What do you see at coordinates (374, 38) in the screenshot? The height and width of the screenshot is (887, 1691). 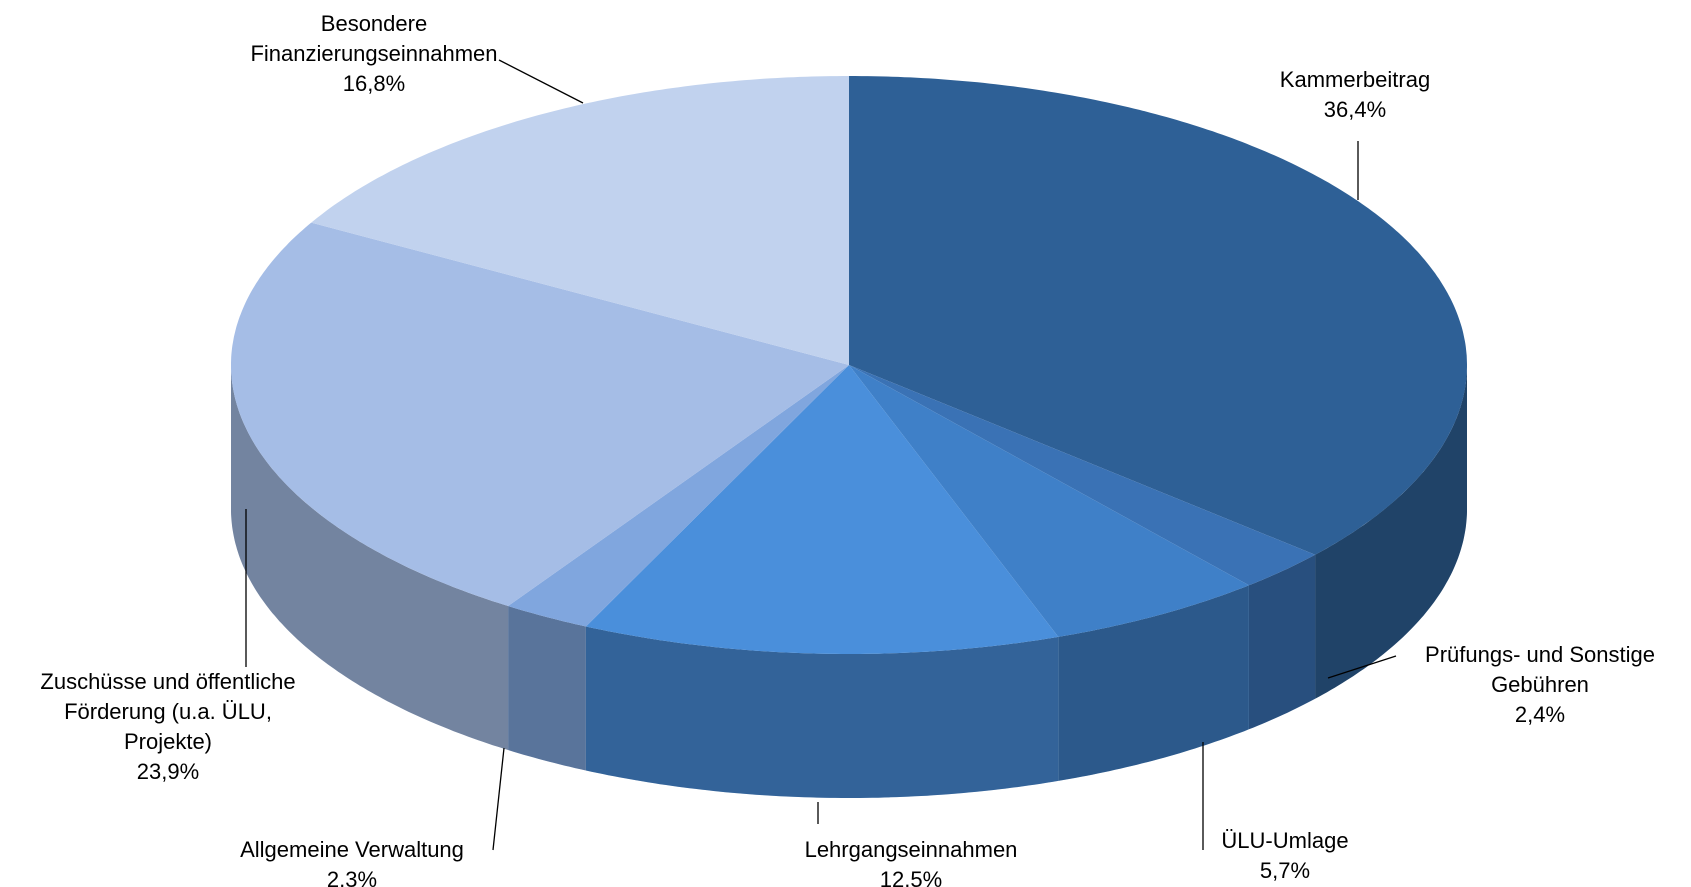 I see `category-label: Besondere Finanzierungseinnahmen` at bounding box center [374, 38].